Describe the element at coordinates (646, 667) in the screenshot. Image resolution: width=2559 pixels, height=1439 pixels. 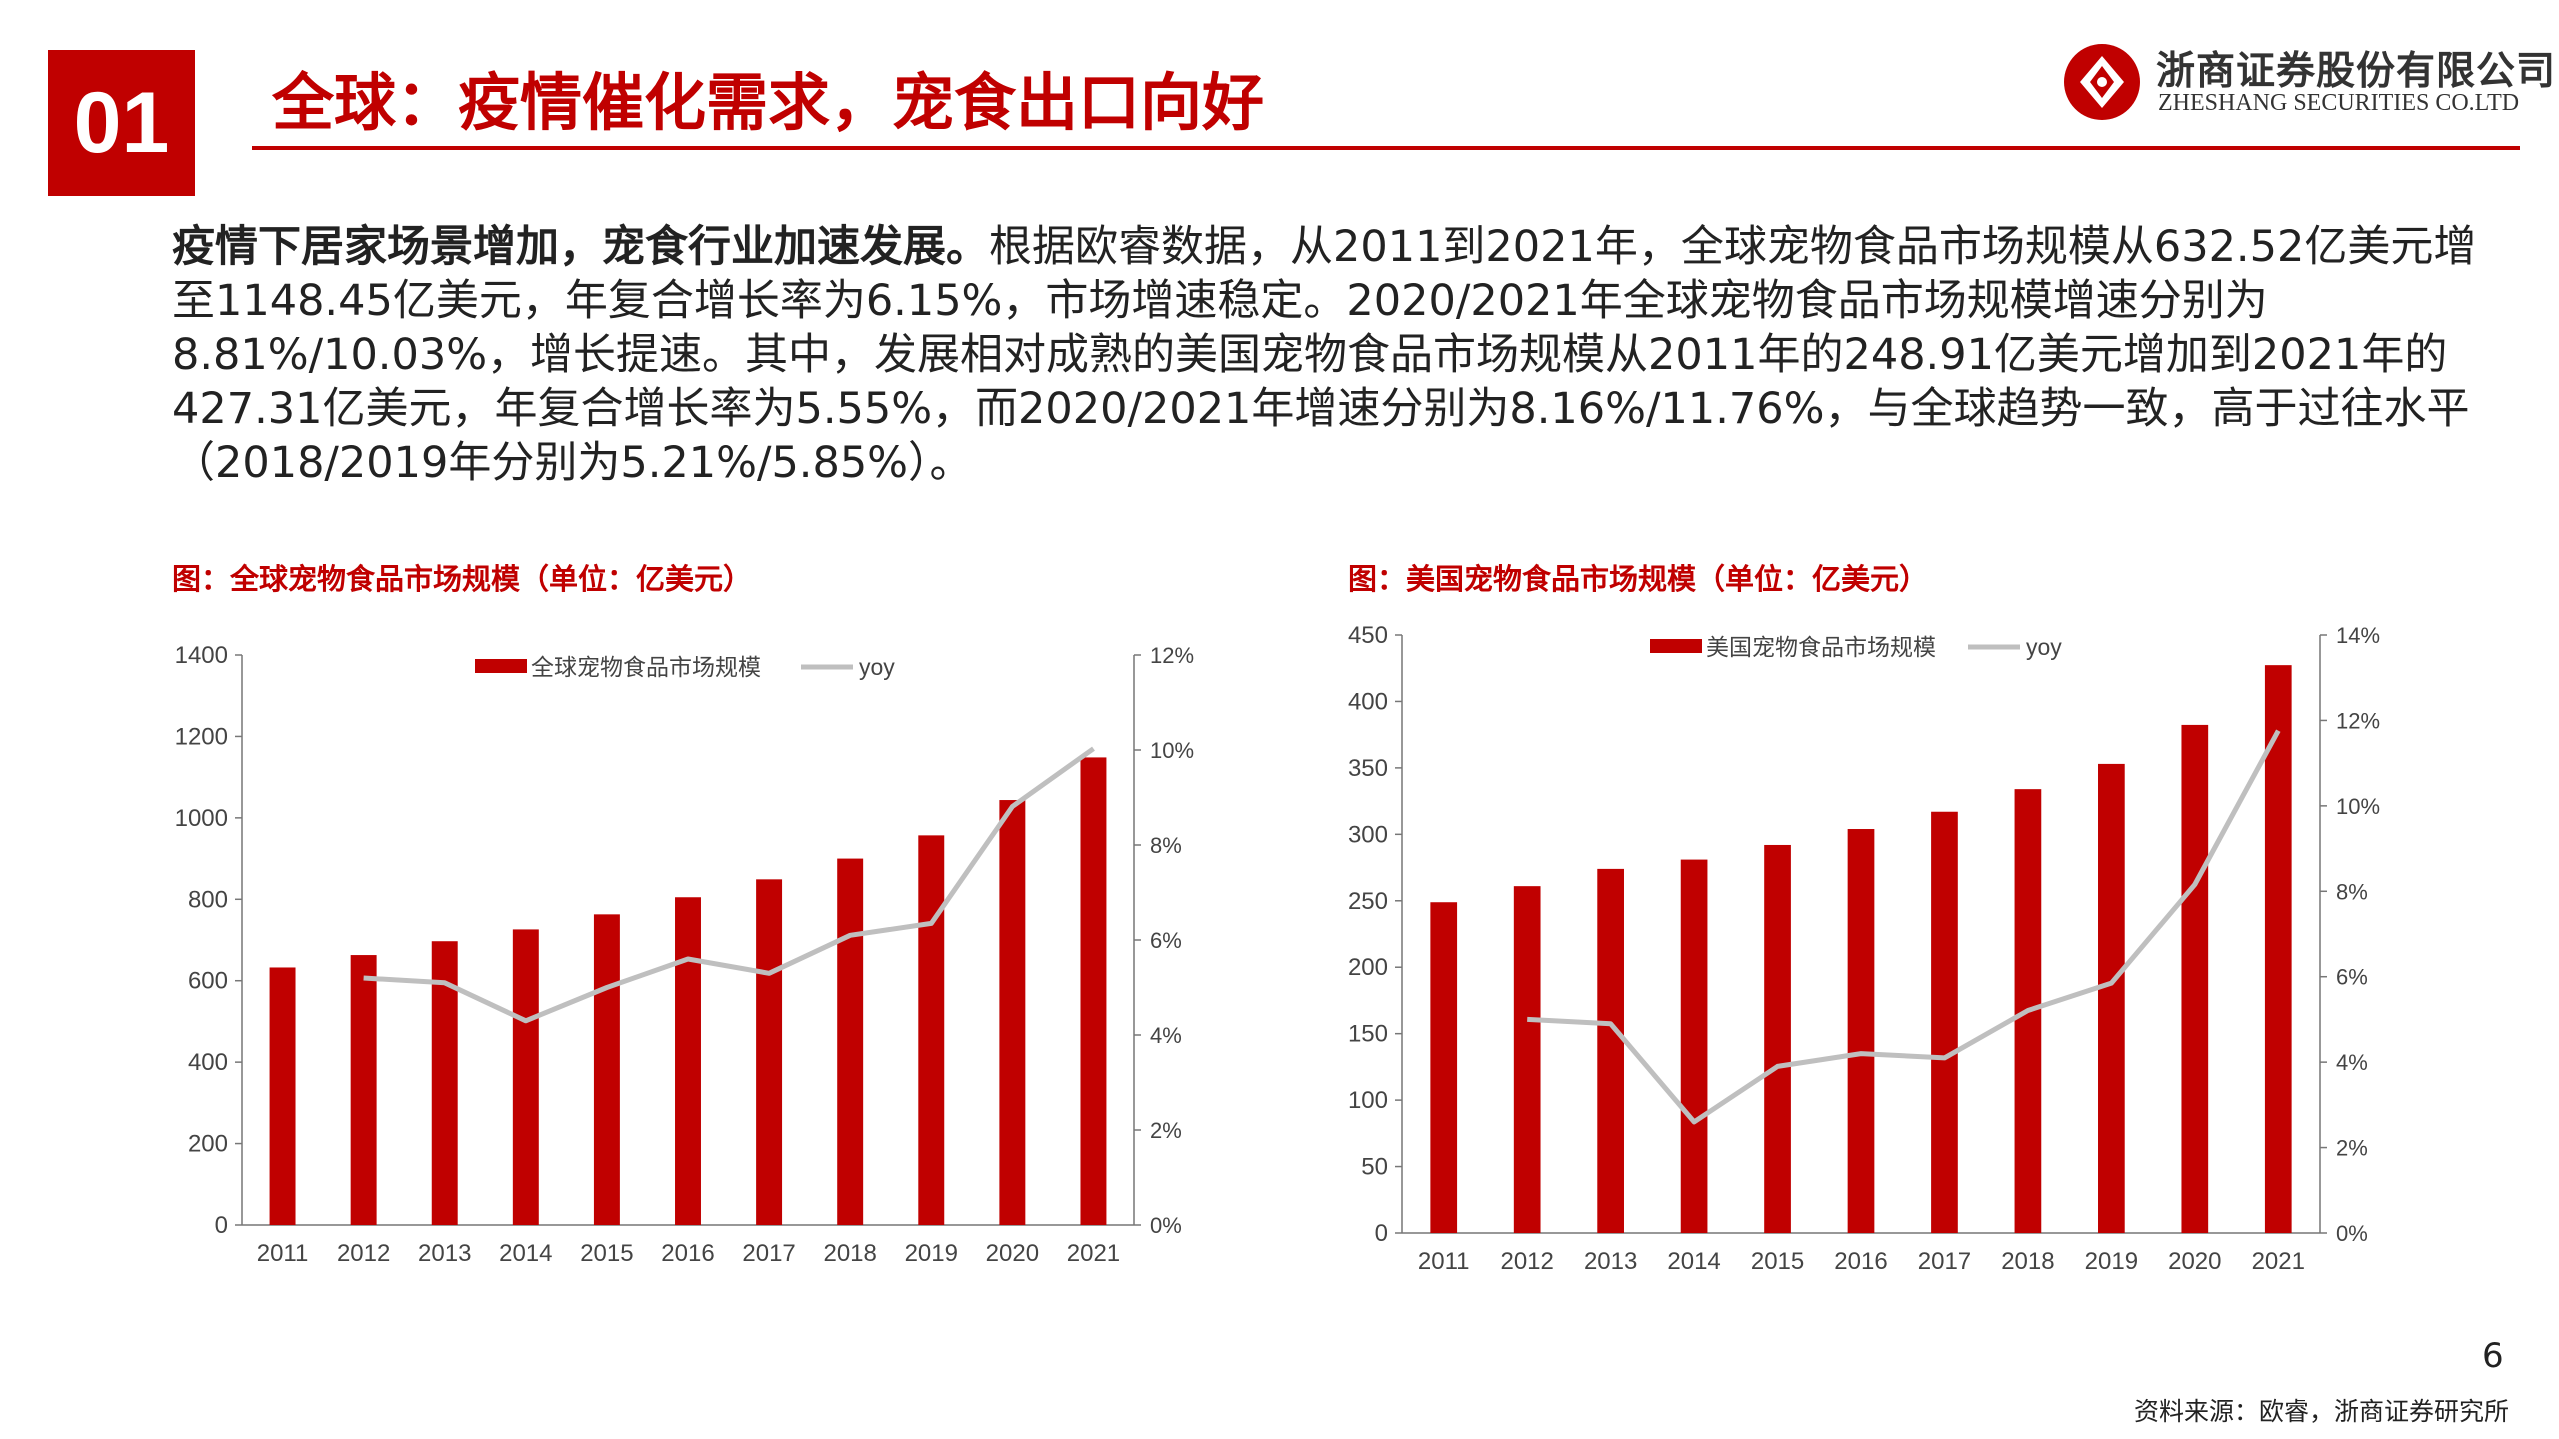
I see `legend-bar-label: 全球宠物食品市场规模` at that location.